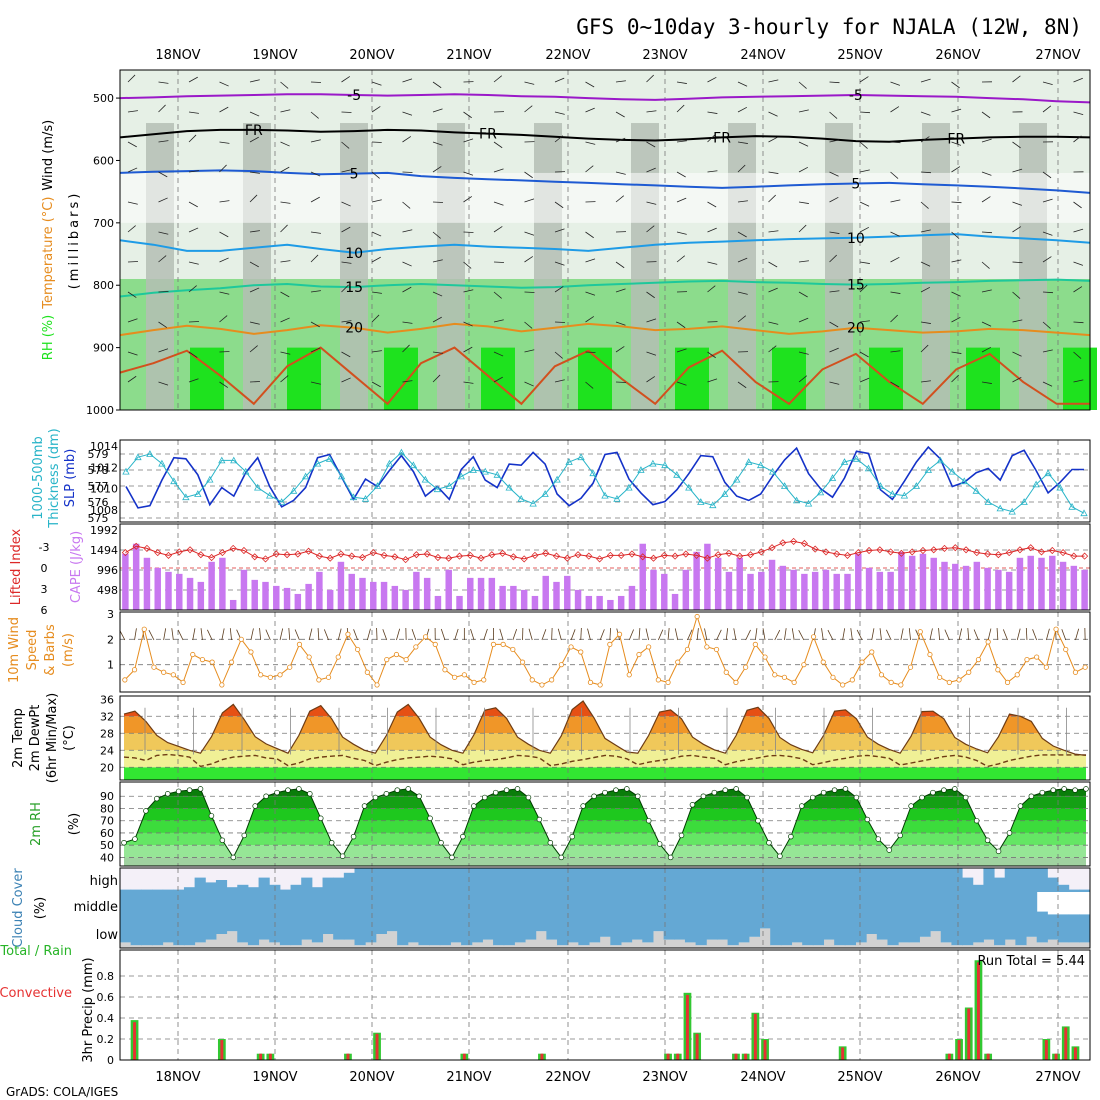 This screenshot has height=1100, width=1100. Describe the element at coordinates (107, 796) in the screenshot. I see `rh-tick-label: 90` at that location.